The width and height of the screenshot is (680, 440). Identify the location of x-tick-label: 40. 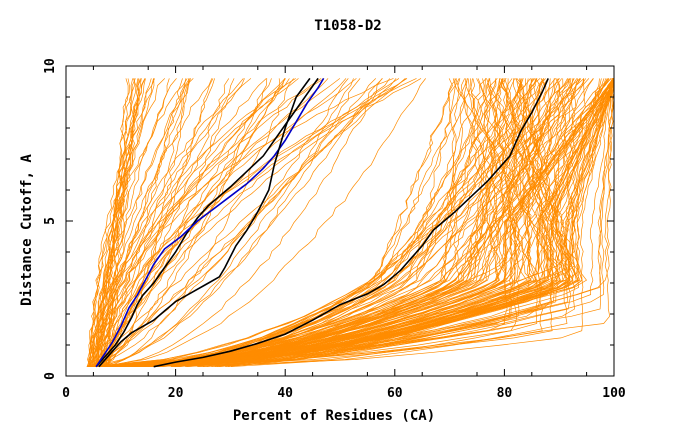
(285, 393).